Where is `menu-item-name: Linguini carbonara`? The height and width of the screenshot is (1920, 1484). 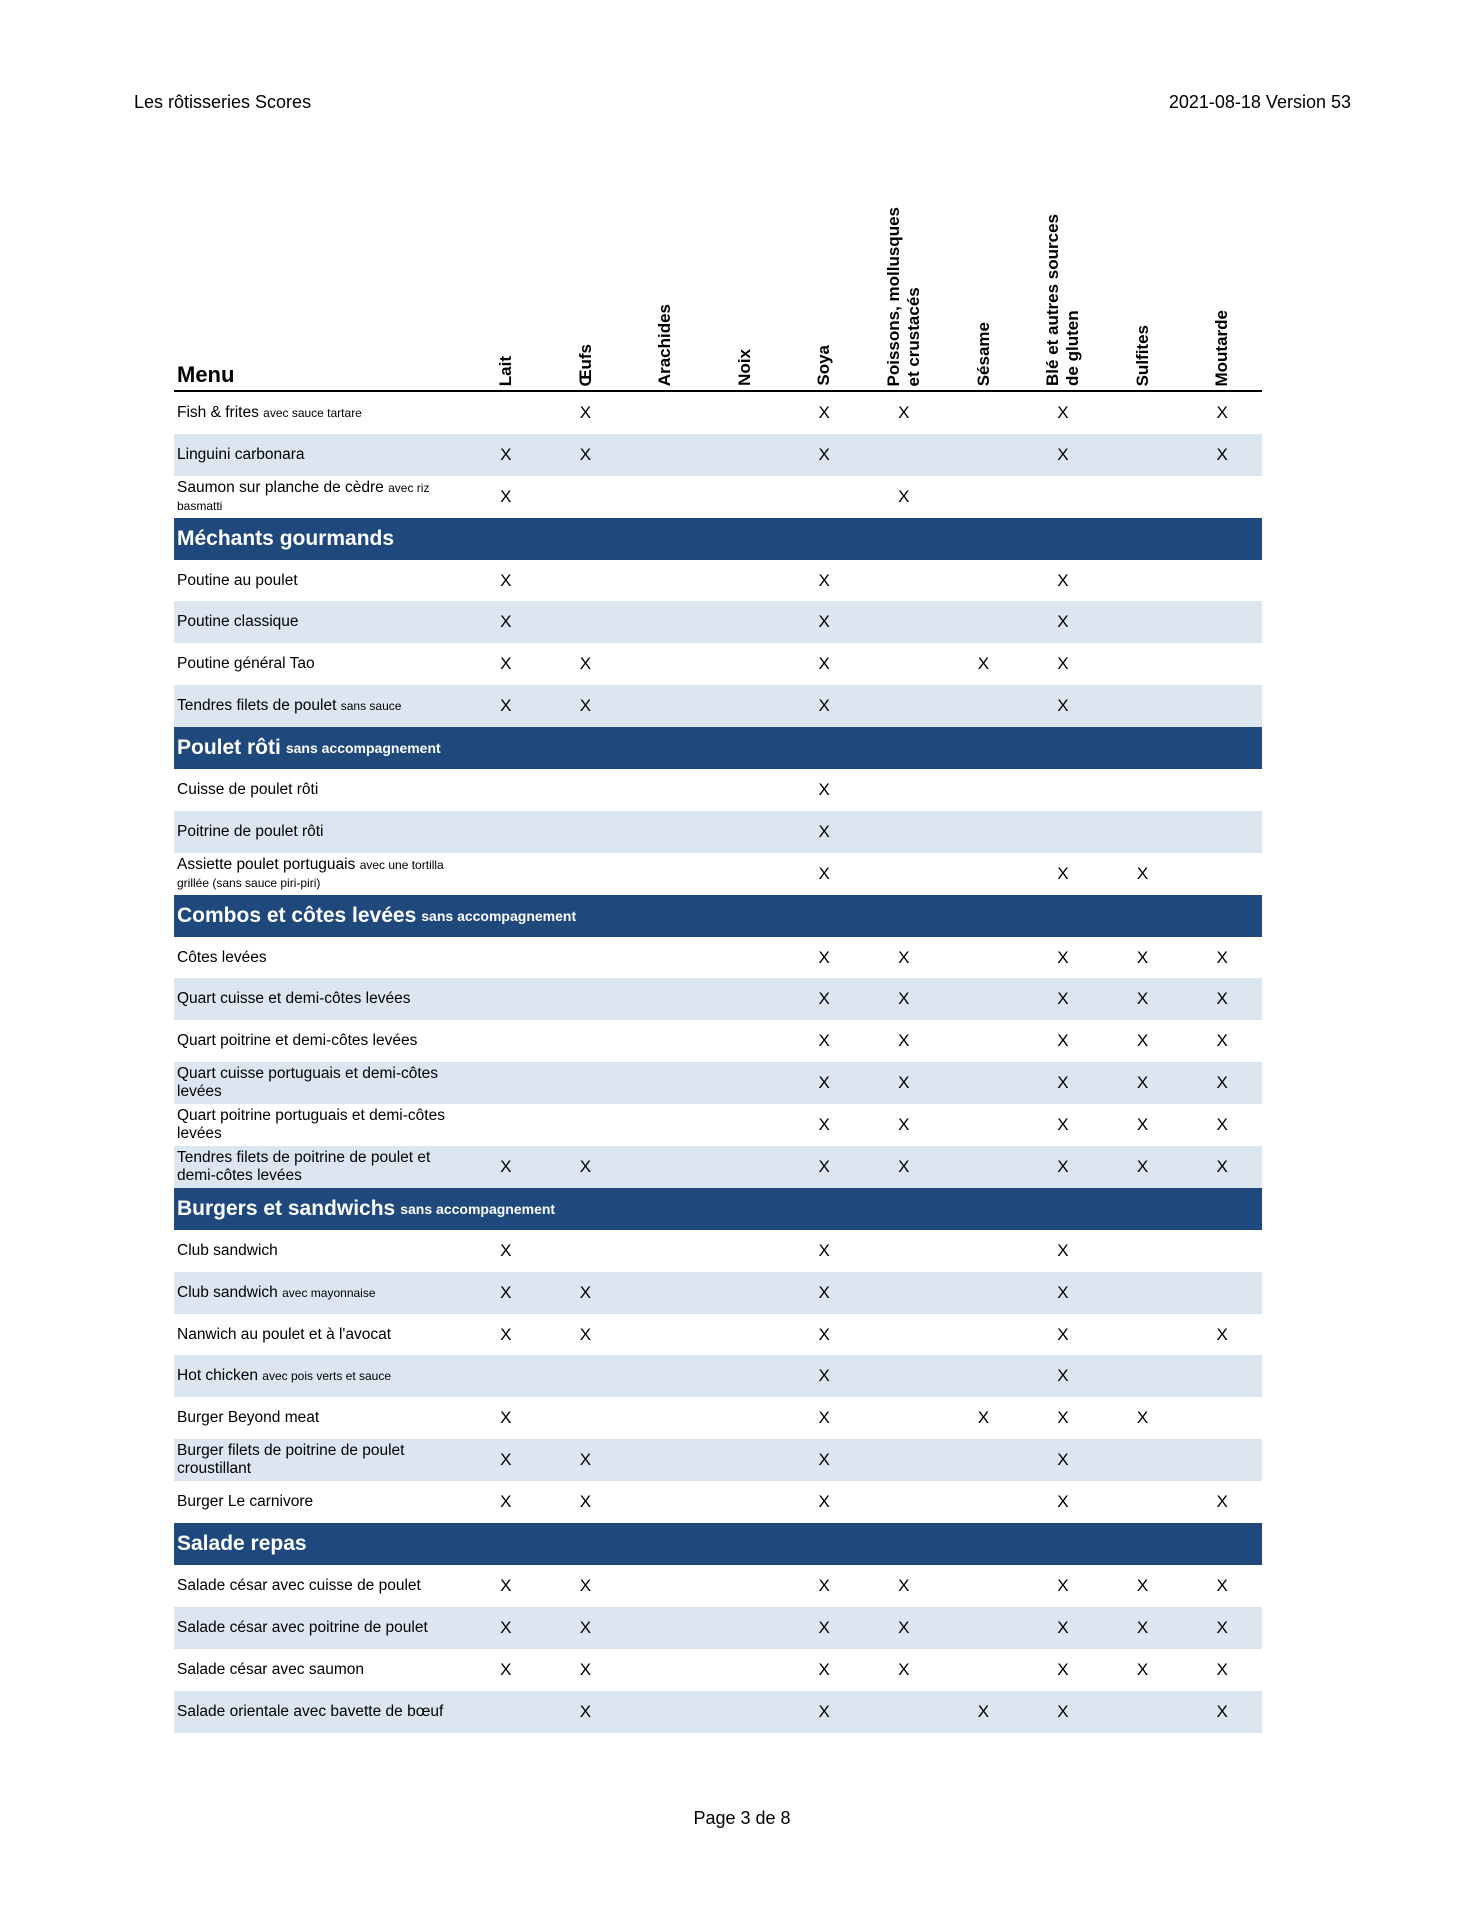 menu-item-name: Linguini carbonara is located at coordinates (320, 455).